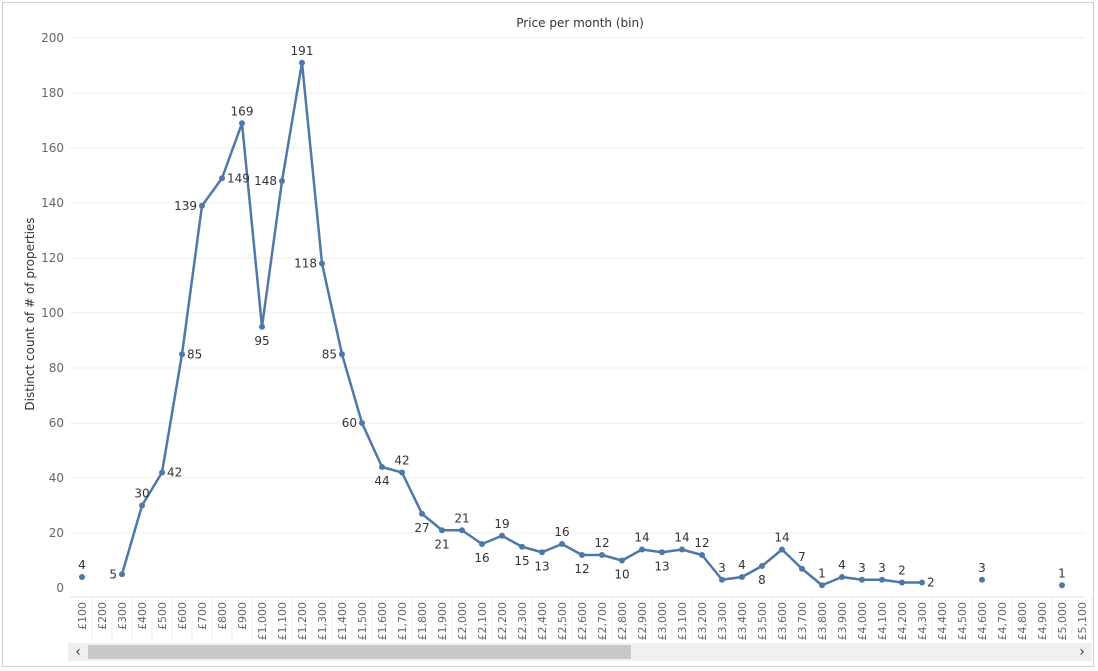 The height and width of the screenshot is (671, 1098). Describe the element at coordinates (302, 621) in the screenshot. I see `x-tick-label: £1,200` at that location.